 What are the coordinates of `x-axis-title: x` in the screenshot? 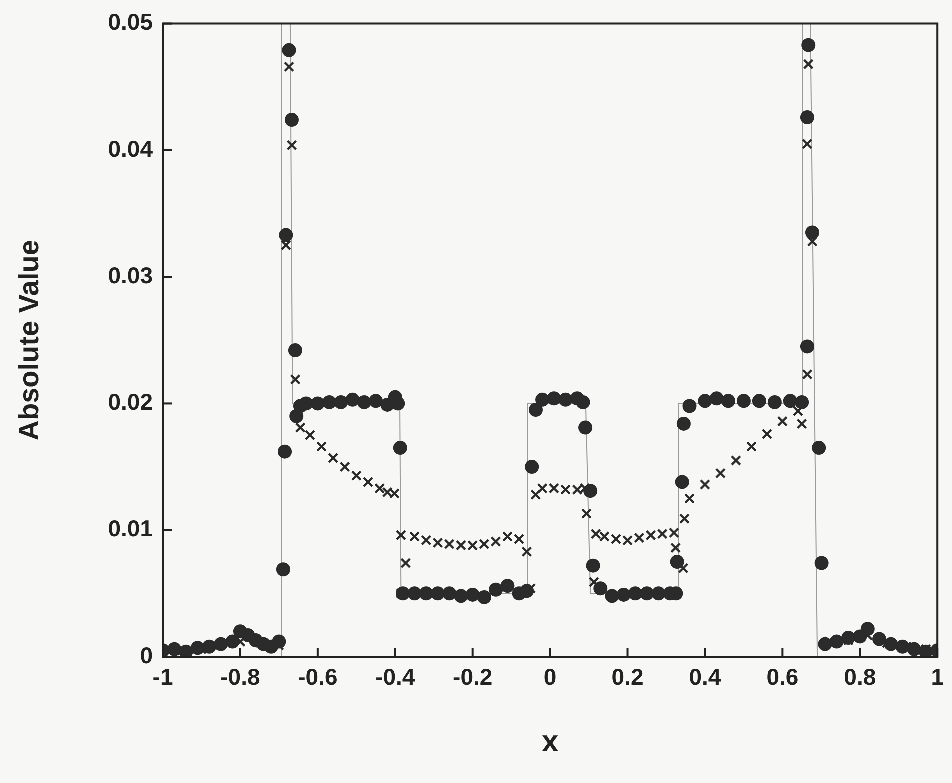 It's located at (550, 741).